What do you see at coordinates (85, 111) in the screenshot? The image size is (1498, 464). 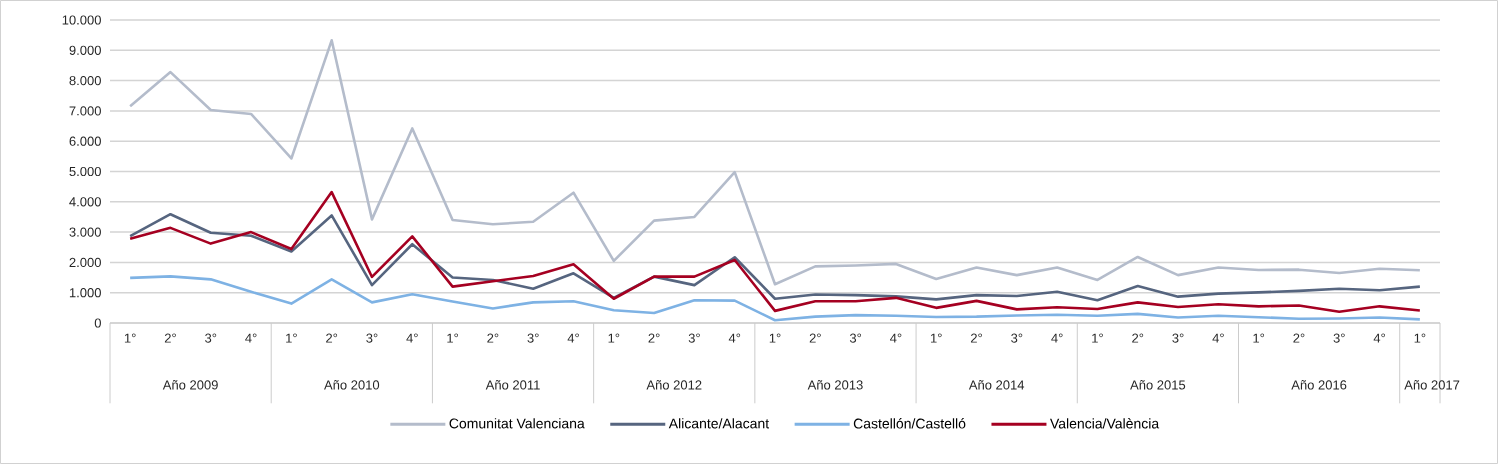 I see `y-tick-label: 7.000` at bounding box center [85, 111].